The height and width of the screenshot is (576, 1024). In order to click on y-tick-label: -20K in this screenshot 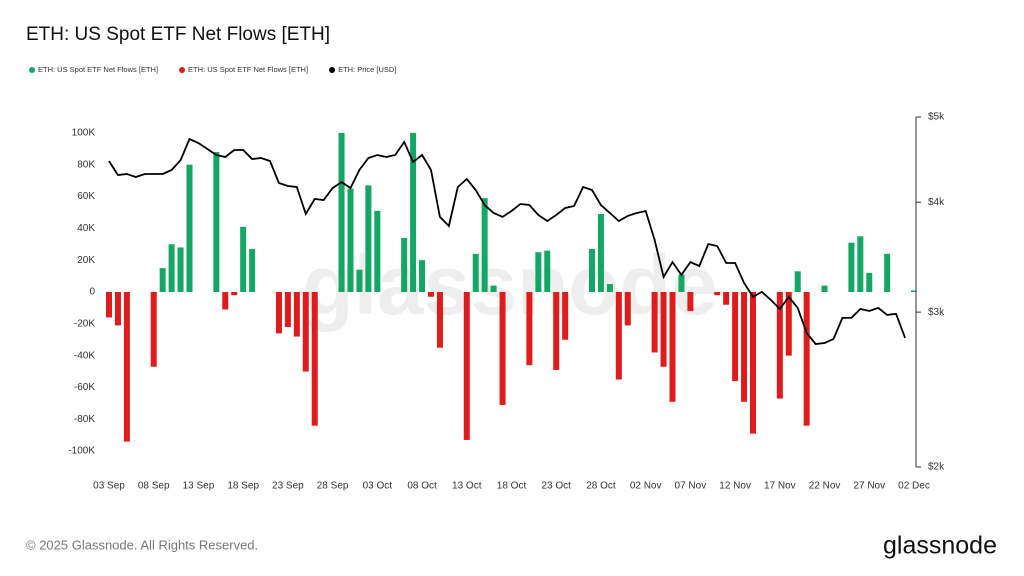, I will do `click(84, 323)`.